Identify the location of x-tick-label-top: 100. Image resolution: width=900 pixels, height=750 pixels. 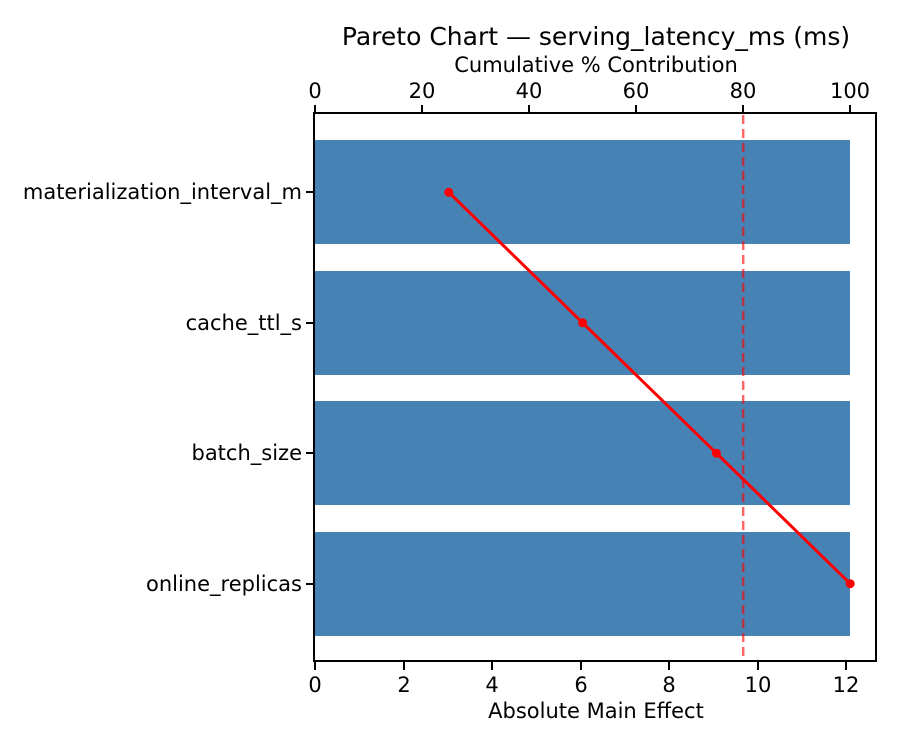
(850, 91).